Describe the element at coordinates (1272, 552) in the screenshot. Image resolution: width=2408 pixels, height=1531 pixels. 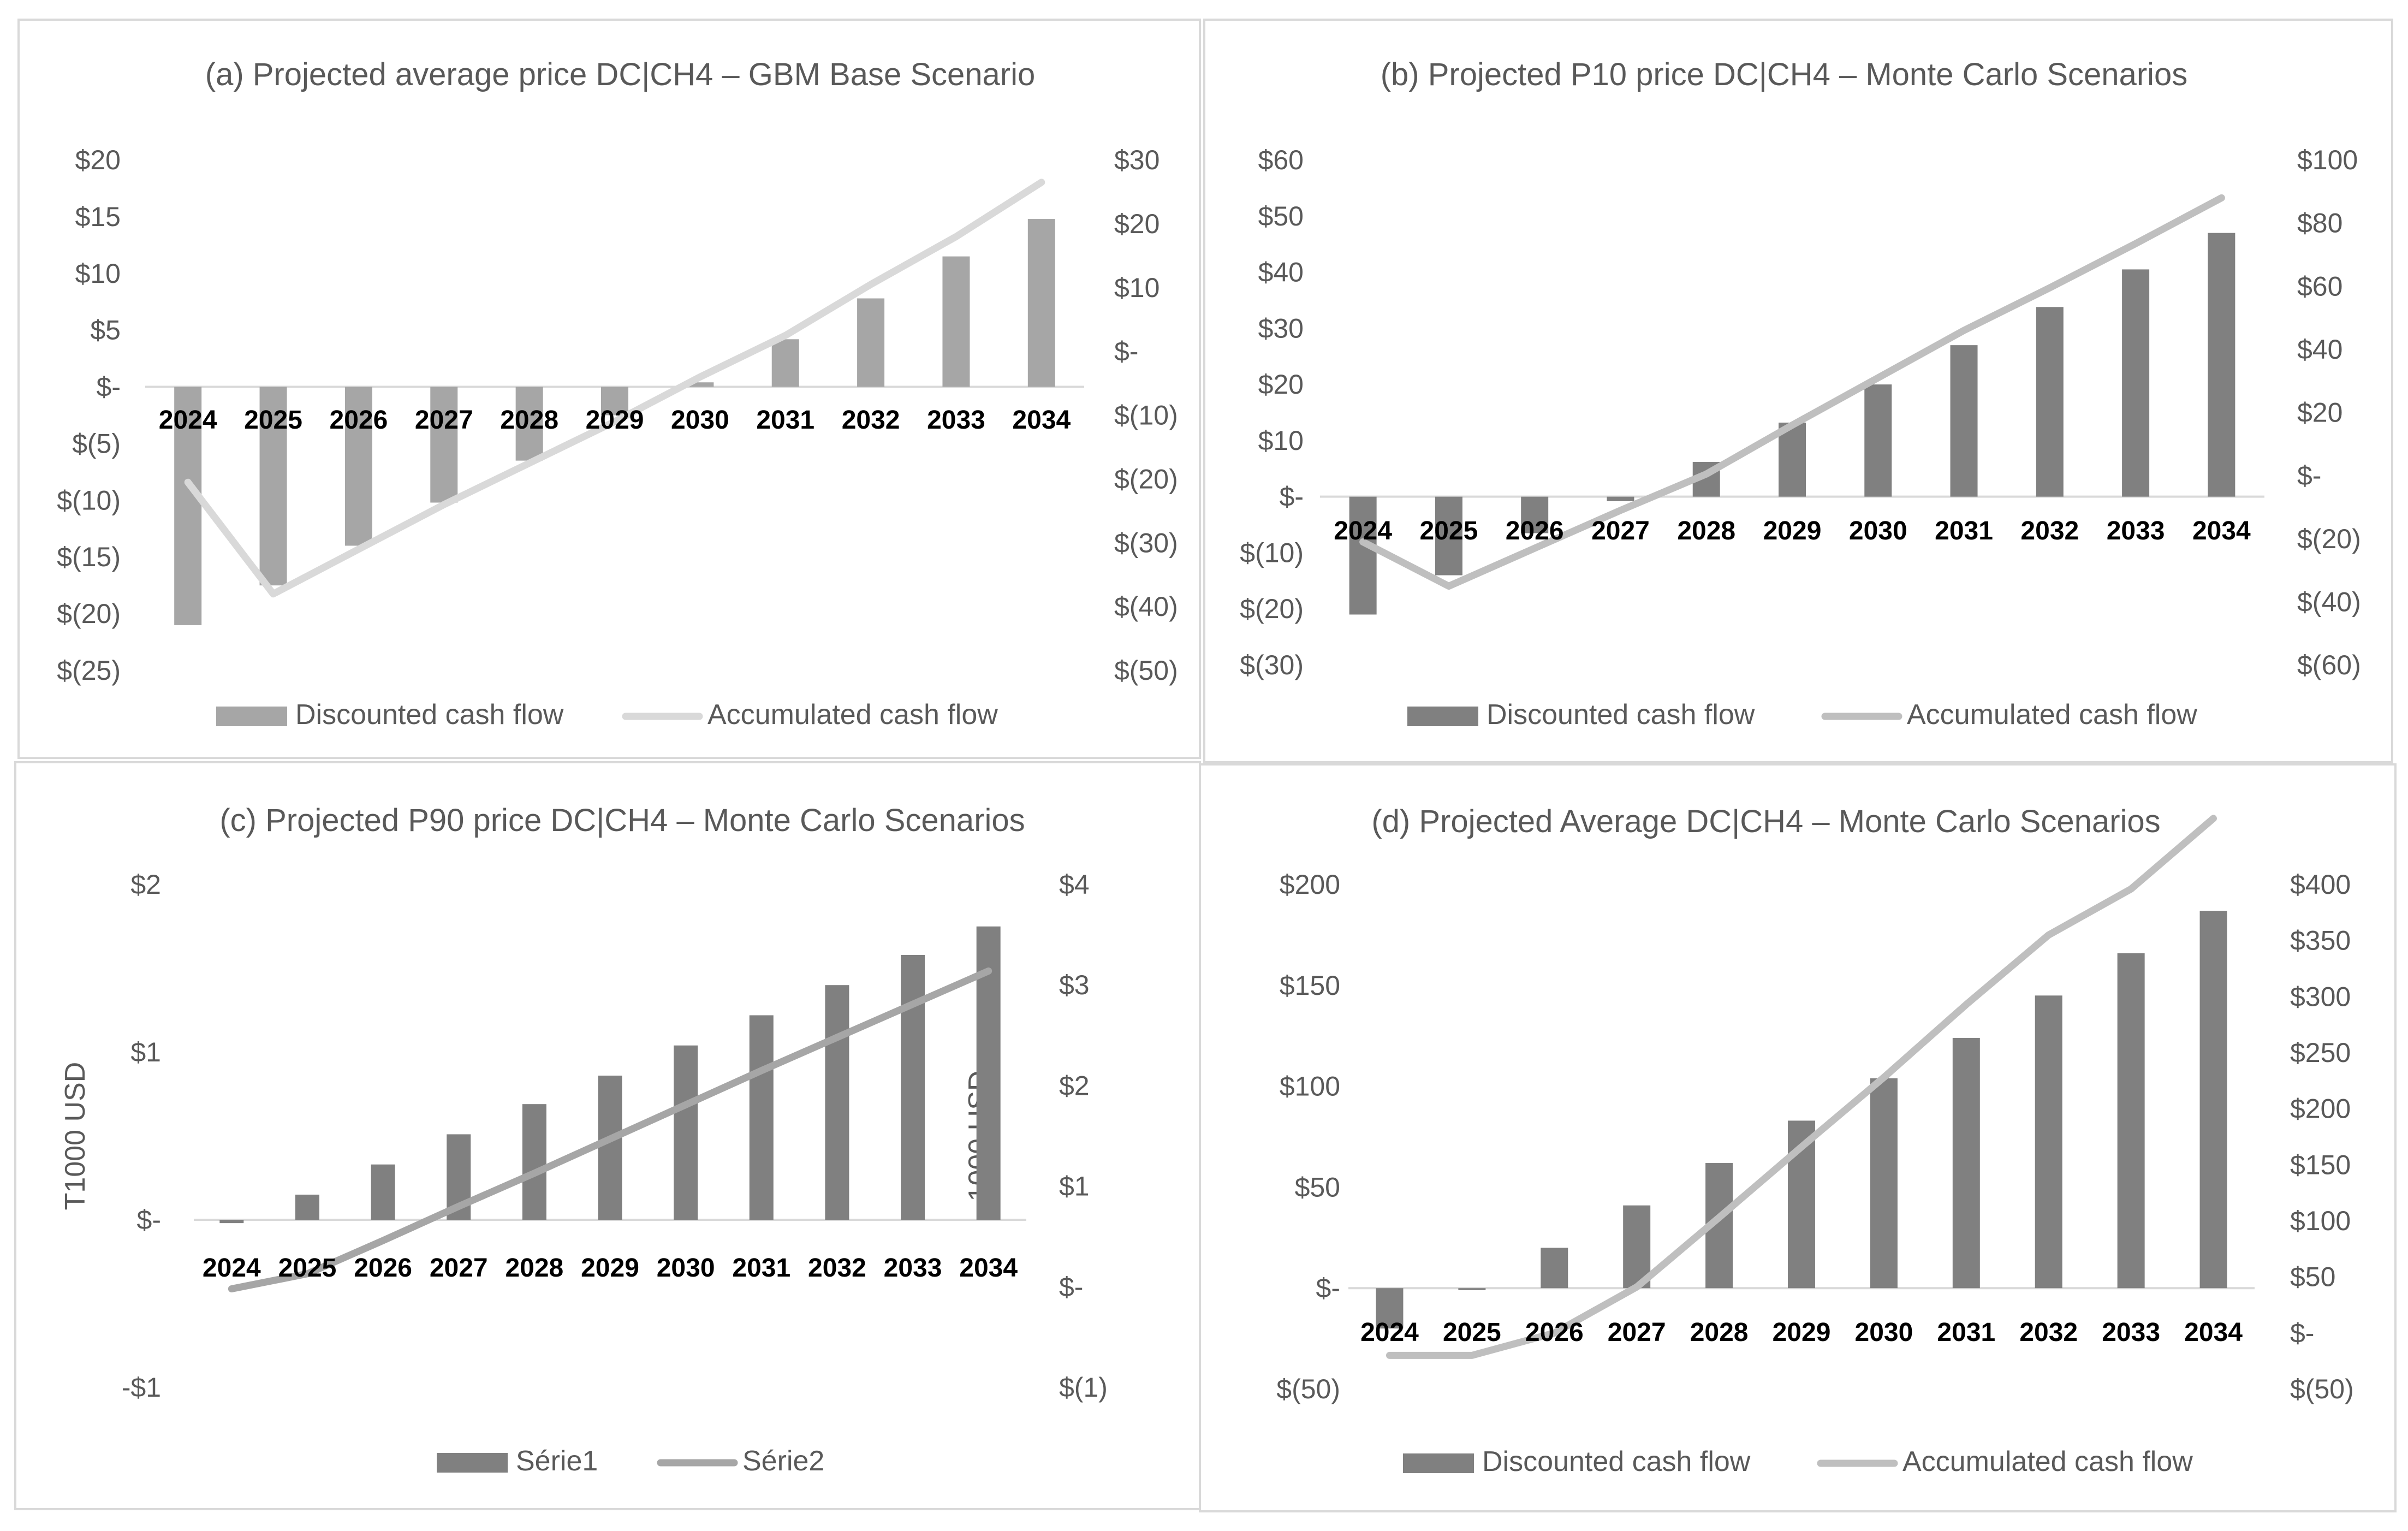
I see `left-axis-tick-label: $(10)` at that location.